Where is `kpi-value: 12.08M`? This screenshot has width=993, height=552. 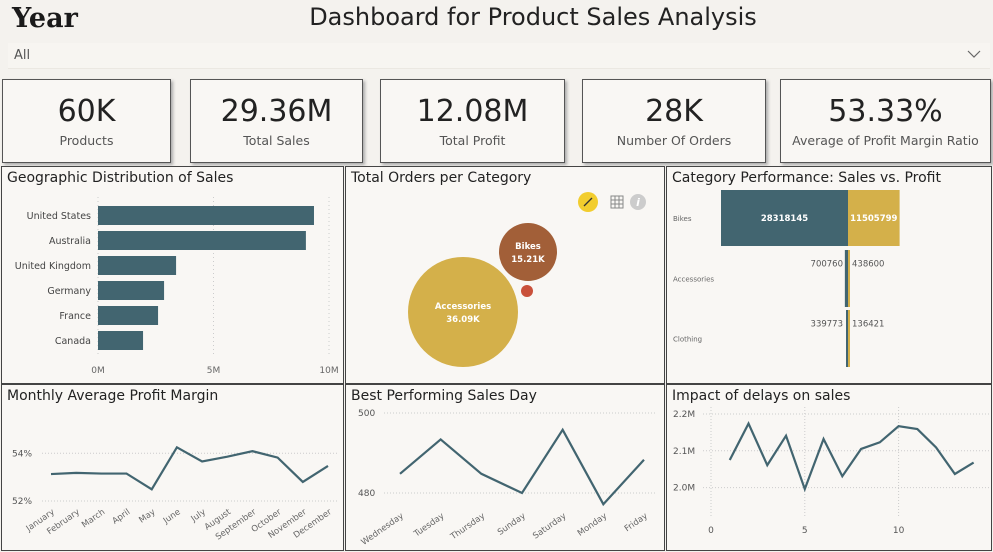
kpi-value: 12.08M is located at coordinates (472, 111).